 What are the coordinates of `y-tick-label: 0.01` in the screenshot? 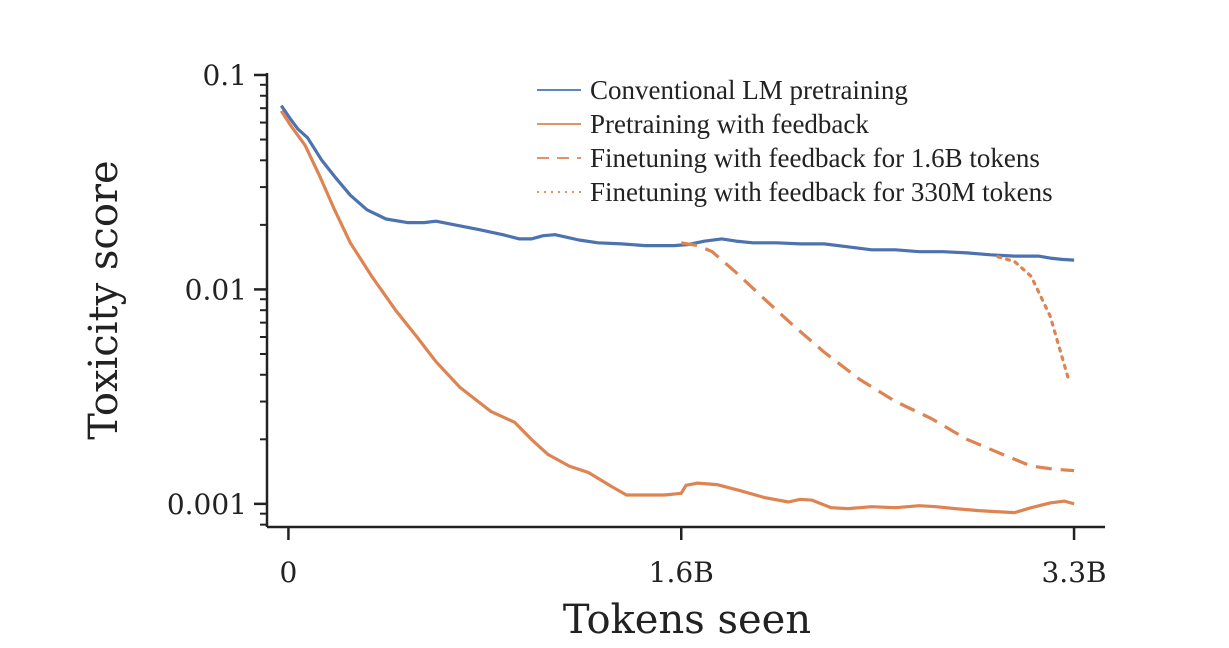 It's located at (216, 289).